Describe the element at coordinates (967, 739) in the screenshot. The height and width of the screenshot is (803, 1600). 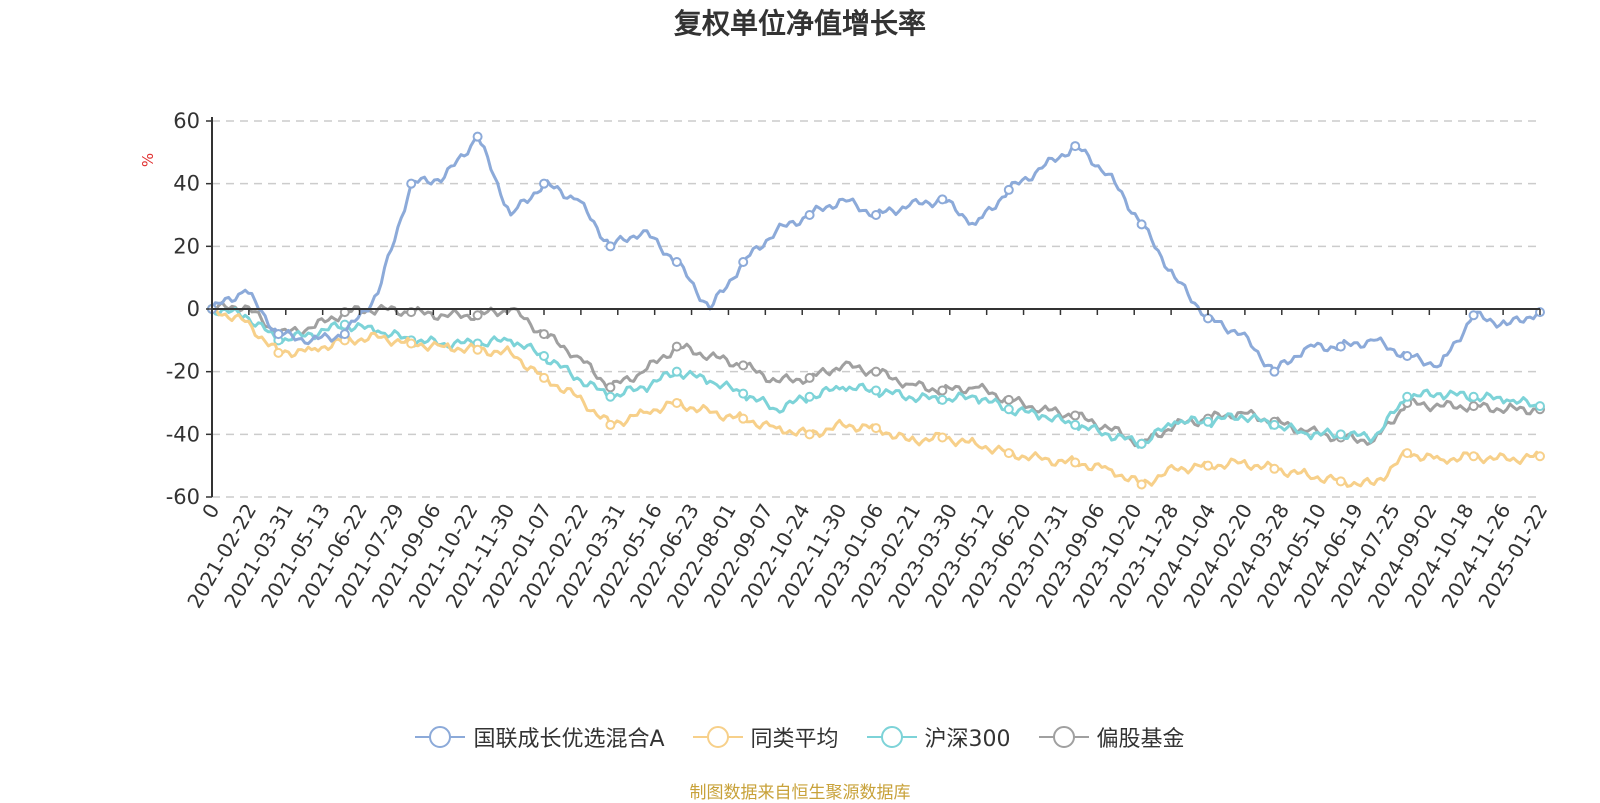
I see `legend-label: 沪深300` at that location.